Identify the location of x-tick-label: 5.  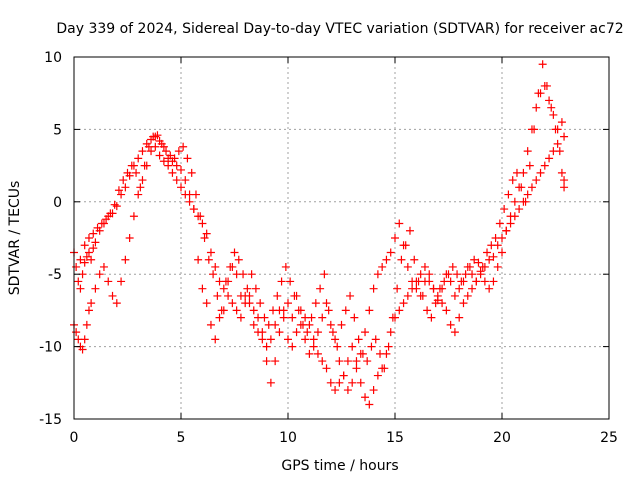
(181, 438).